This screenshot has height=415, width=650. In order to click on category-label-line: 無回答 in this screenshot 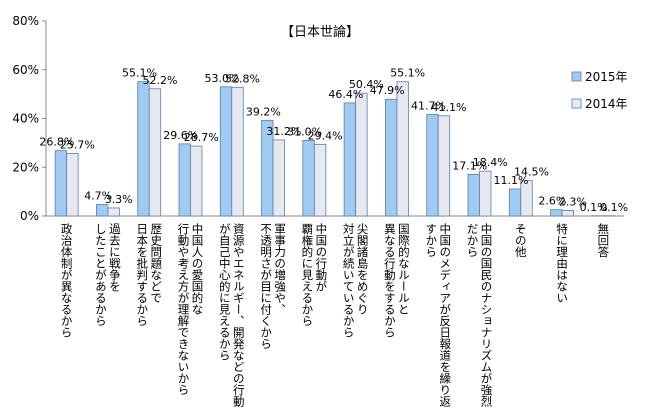, I will do `click(603, 240)`.